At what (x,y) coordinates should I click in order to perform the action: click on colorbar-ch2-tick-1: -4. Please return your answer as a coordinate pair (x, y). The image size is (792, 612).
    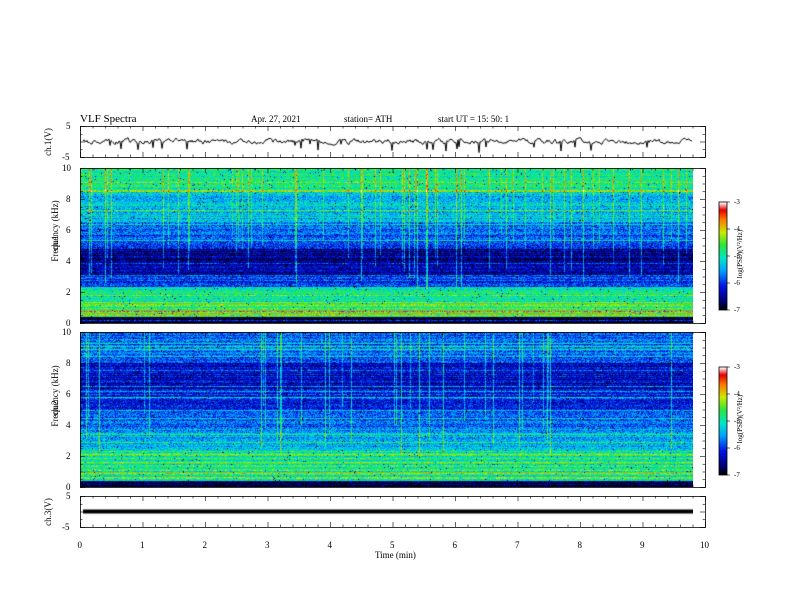
    Looking at the image, I should click on (737, 394).